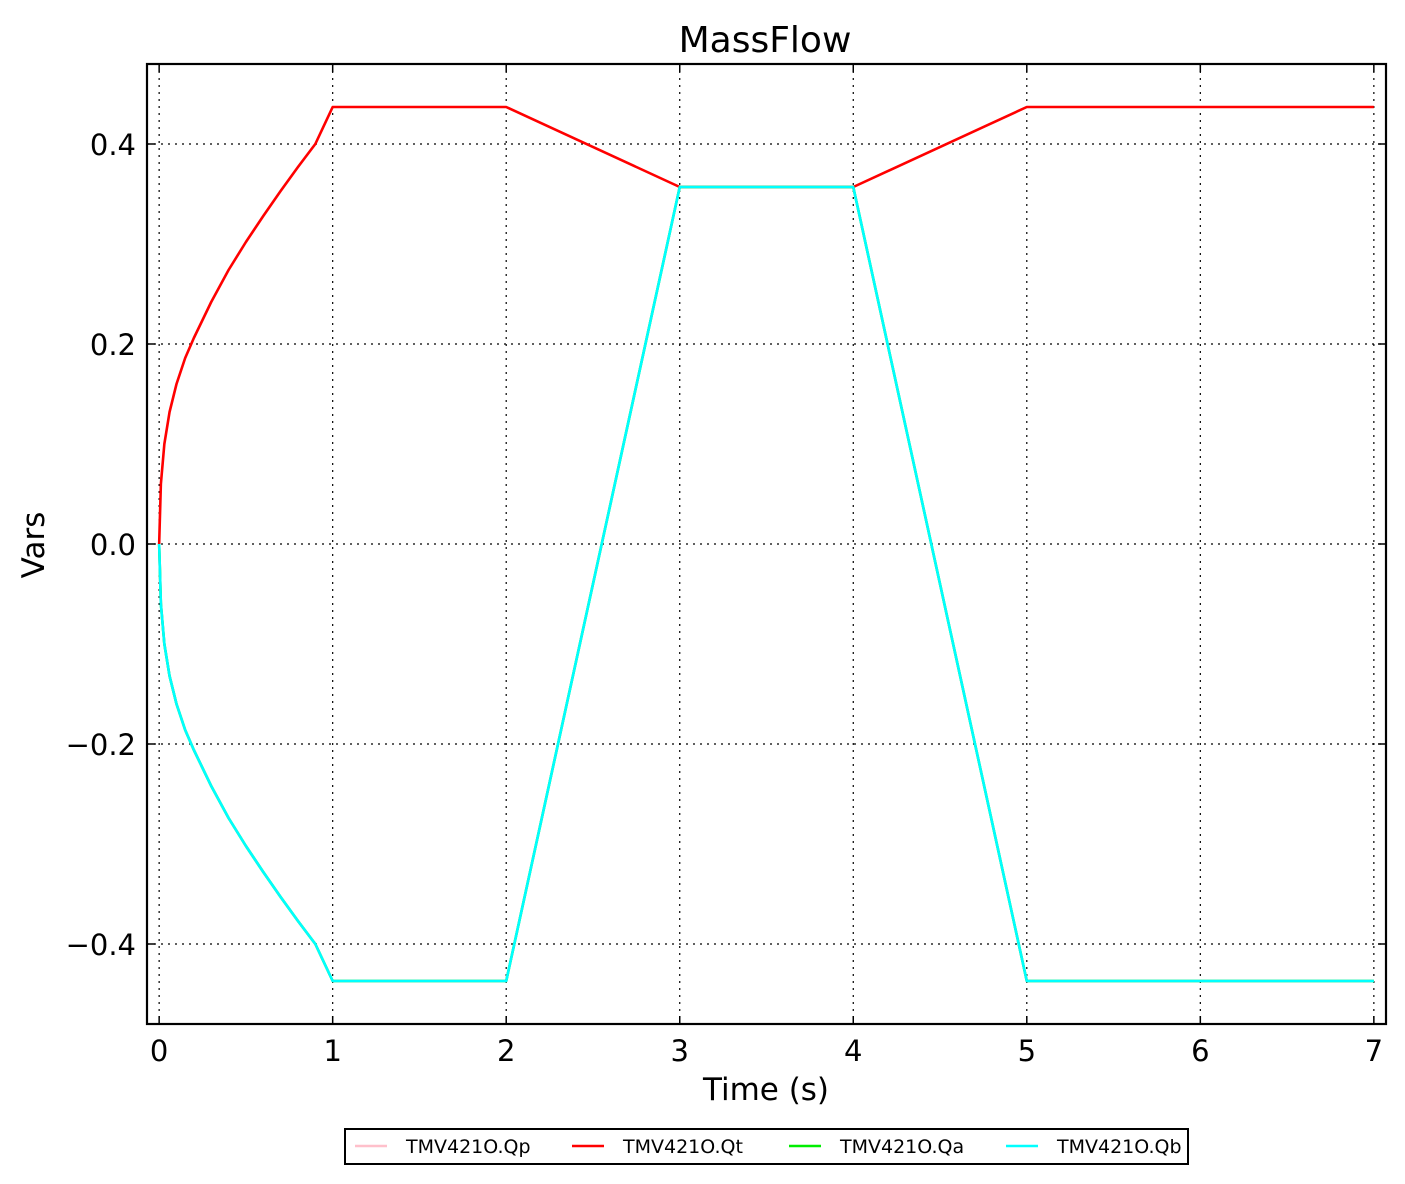 This screenshot has height=1184, width=1405. I want to click on y-tick-label: −0.2, so click(101, 745).